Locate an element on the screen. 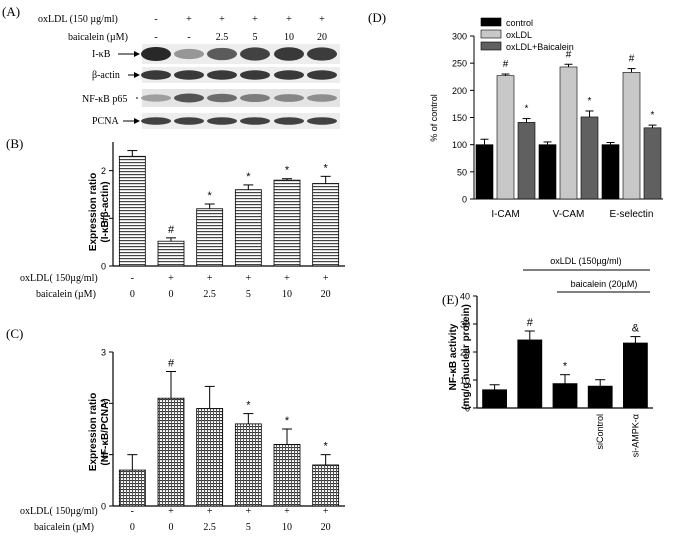 The width and height of the screenshot is (700, 538). chart-d-ytick-label-2: 100 is located at coordinates (459, 145).